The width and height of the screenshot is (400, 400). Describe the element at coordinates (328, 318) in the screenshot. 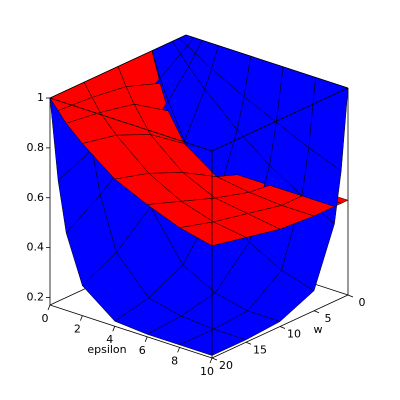

I see `y-tick-label: 5` at that location.